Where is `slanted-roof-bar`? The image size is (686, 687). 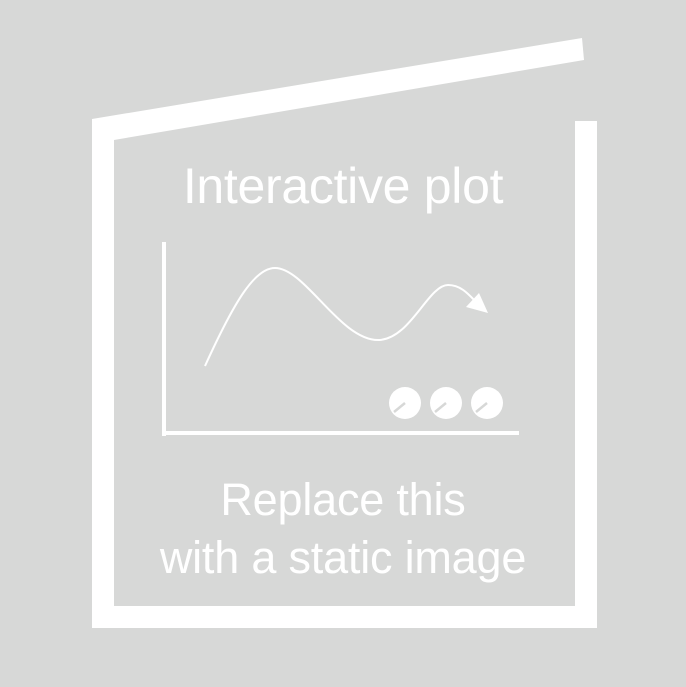 slanted-roof-bar is located at coordinates (338, 89).